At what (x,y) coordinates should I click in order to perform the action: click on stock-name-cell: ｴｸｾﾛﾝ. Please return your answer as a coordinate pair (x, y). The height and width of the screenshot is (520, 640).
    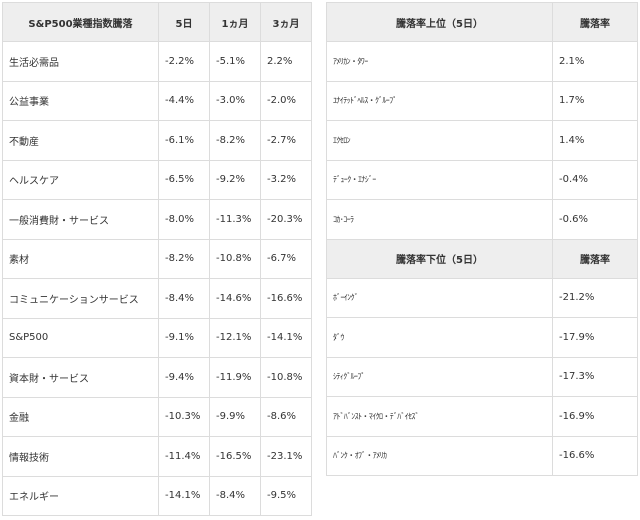
    Looking at the image, I should click on (439, 140).